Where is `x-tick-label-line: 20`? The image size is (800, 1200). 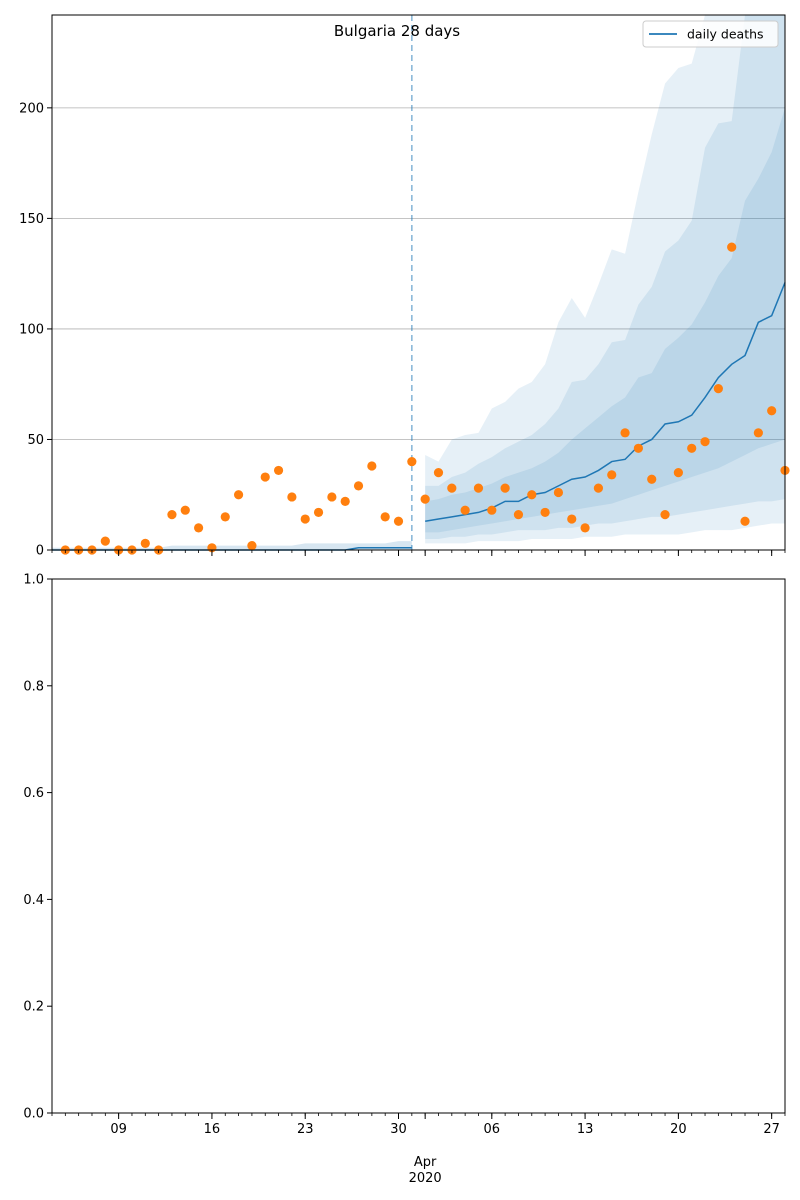 x-tick-label-line: 20 is located at coordinates (678, 1129).